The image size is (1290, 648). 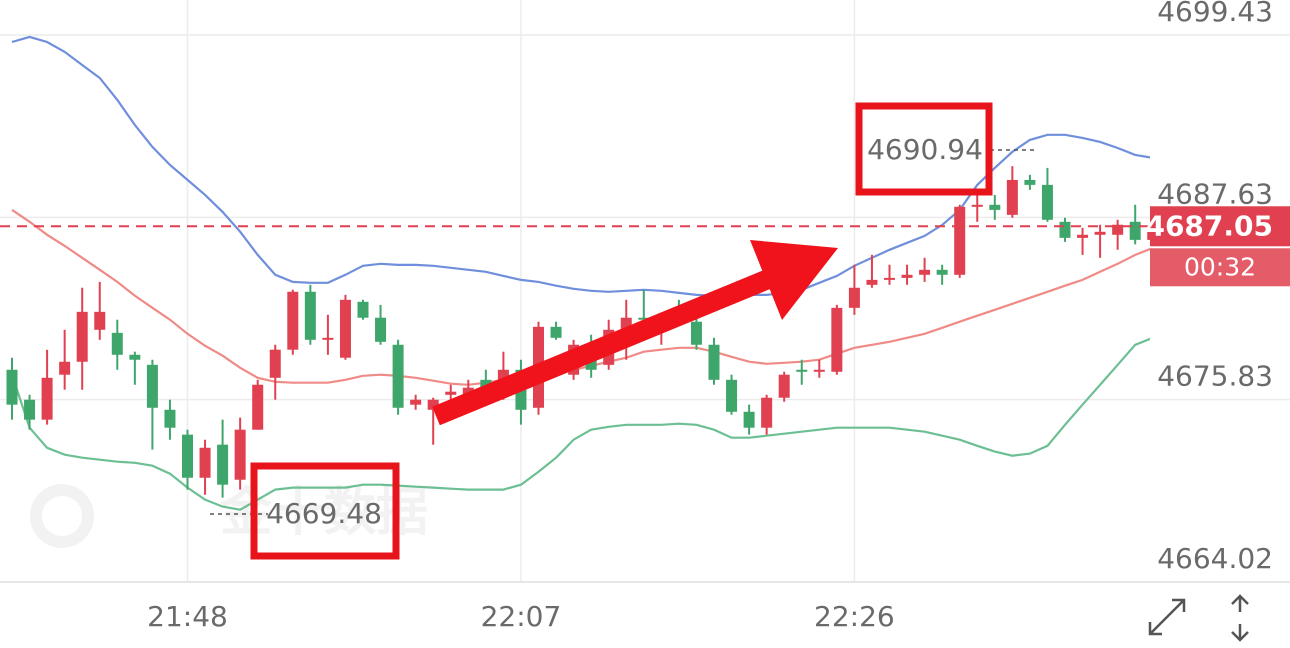 What do you see at coordinates (1209, 225) in the screenshot?
I see `last-price-label: 4687.05` at bounding box center [1209, 225].